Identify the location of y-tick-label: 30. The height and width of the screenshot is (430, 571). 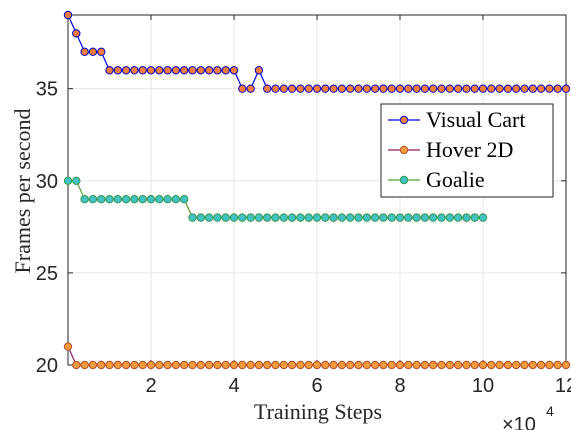
(47, 182).